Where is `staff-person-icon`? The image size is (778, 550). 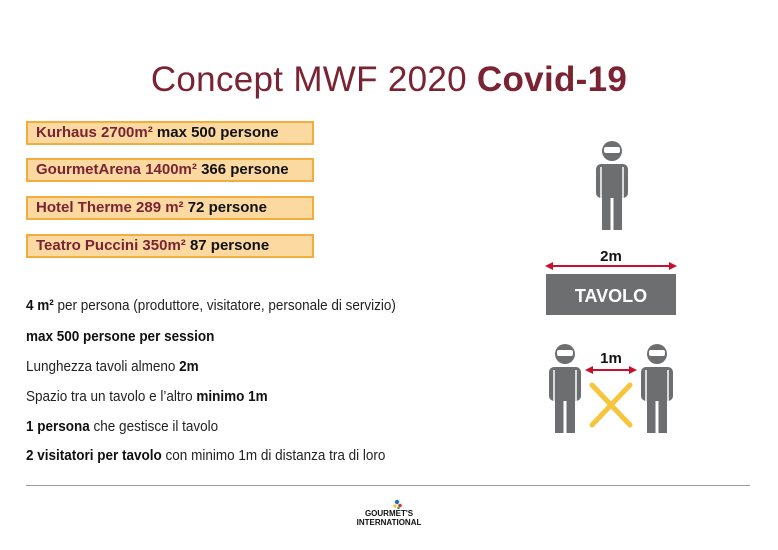
staff-person-icon is located at coordinates (612, 185).